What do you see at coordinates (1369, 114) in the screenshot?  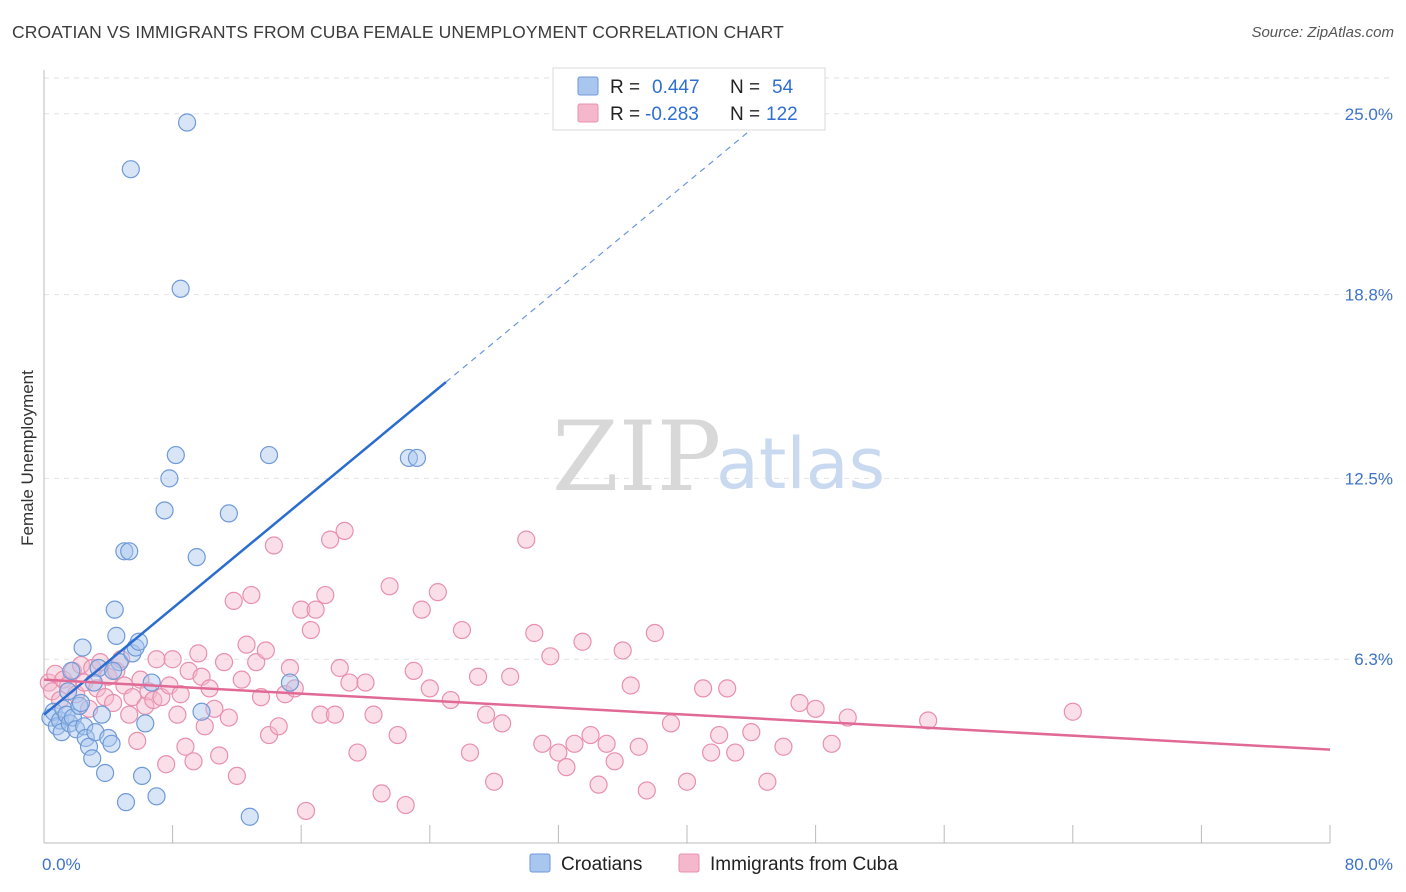 I see `y-tick-label: 25.0%` at bounding box center [1369, 114].